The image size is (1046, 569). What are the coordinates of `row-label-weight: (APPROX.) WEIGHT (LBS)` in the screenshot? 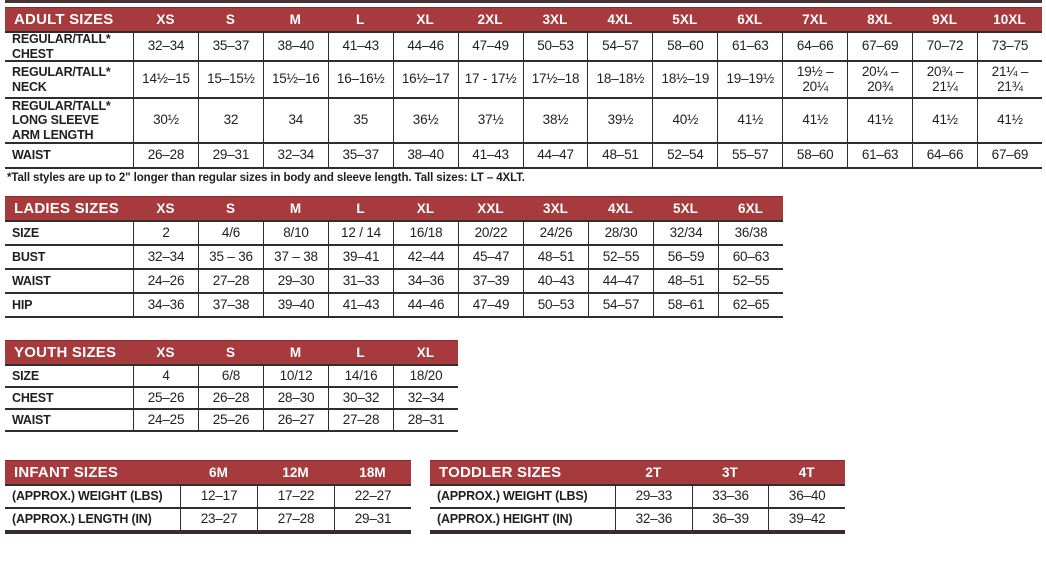 It's located at (512, 496).